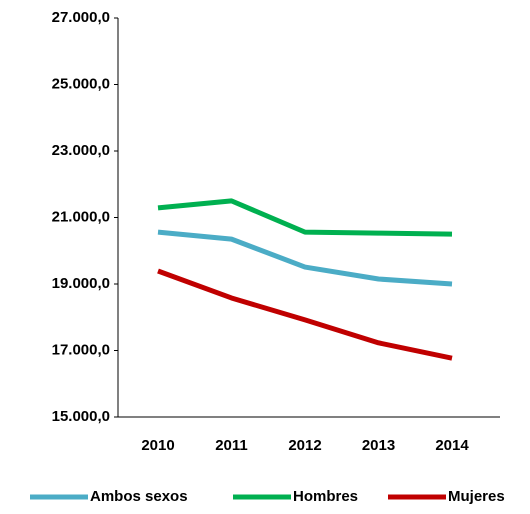 The height and width of the screenshot is (514, 530). I want to click on x-tick-label: 2014, so click(452, 445).